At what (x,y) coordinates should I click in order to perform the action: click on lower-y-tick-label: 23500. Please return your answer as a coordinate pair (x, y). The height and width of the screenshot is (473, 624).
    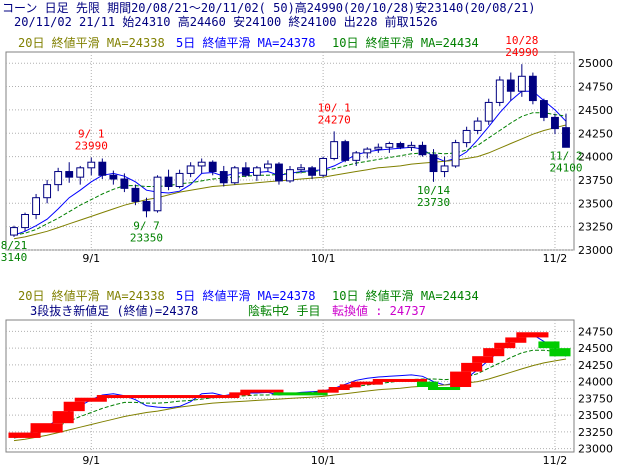
    Looking at the image, I should click on (595, 415).